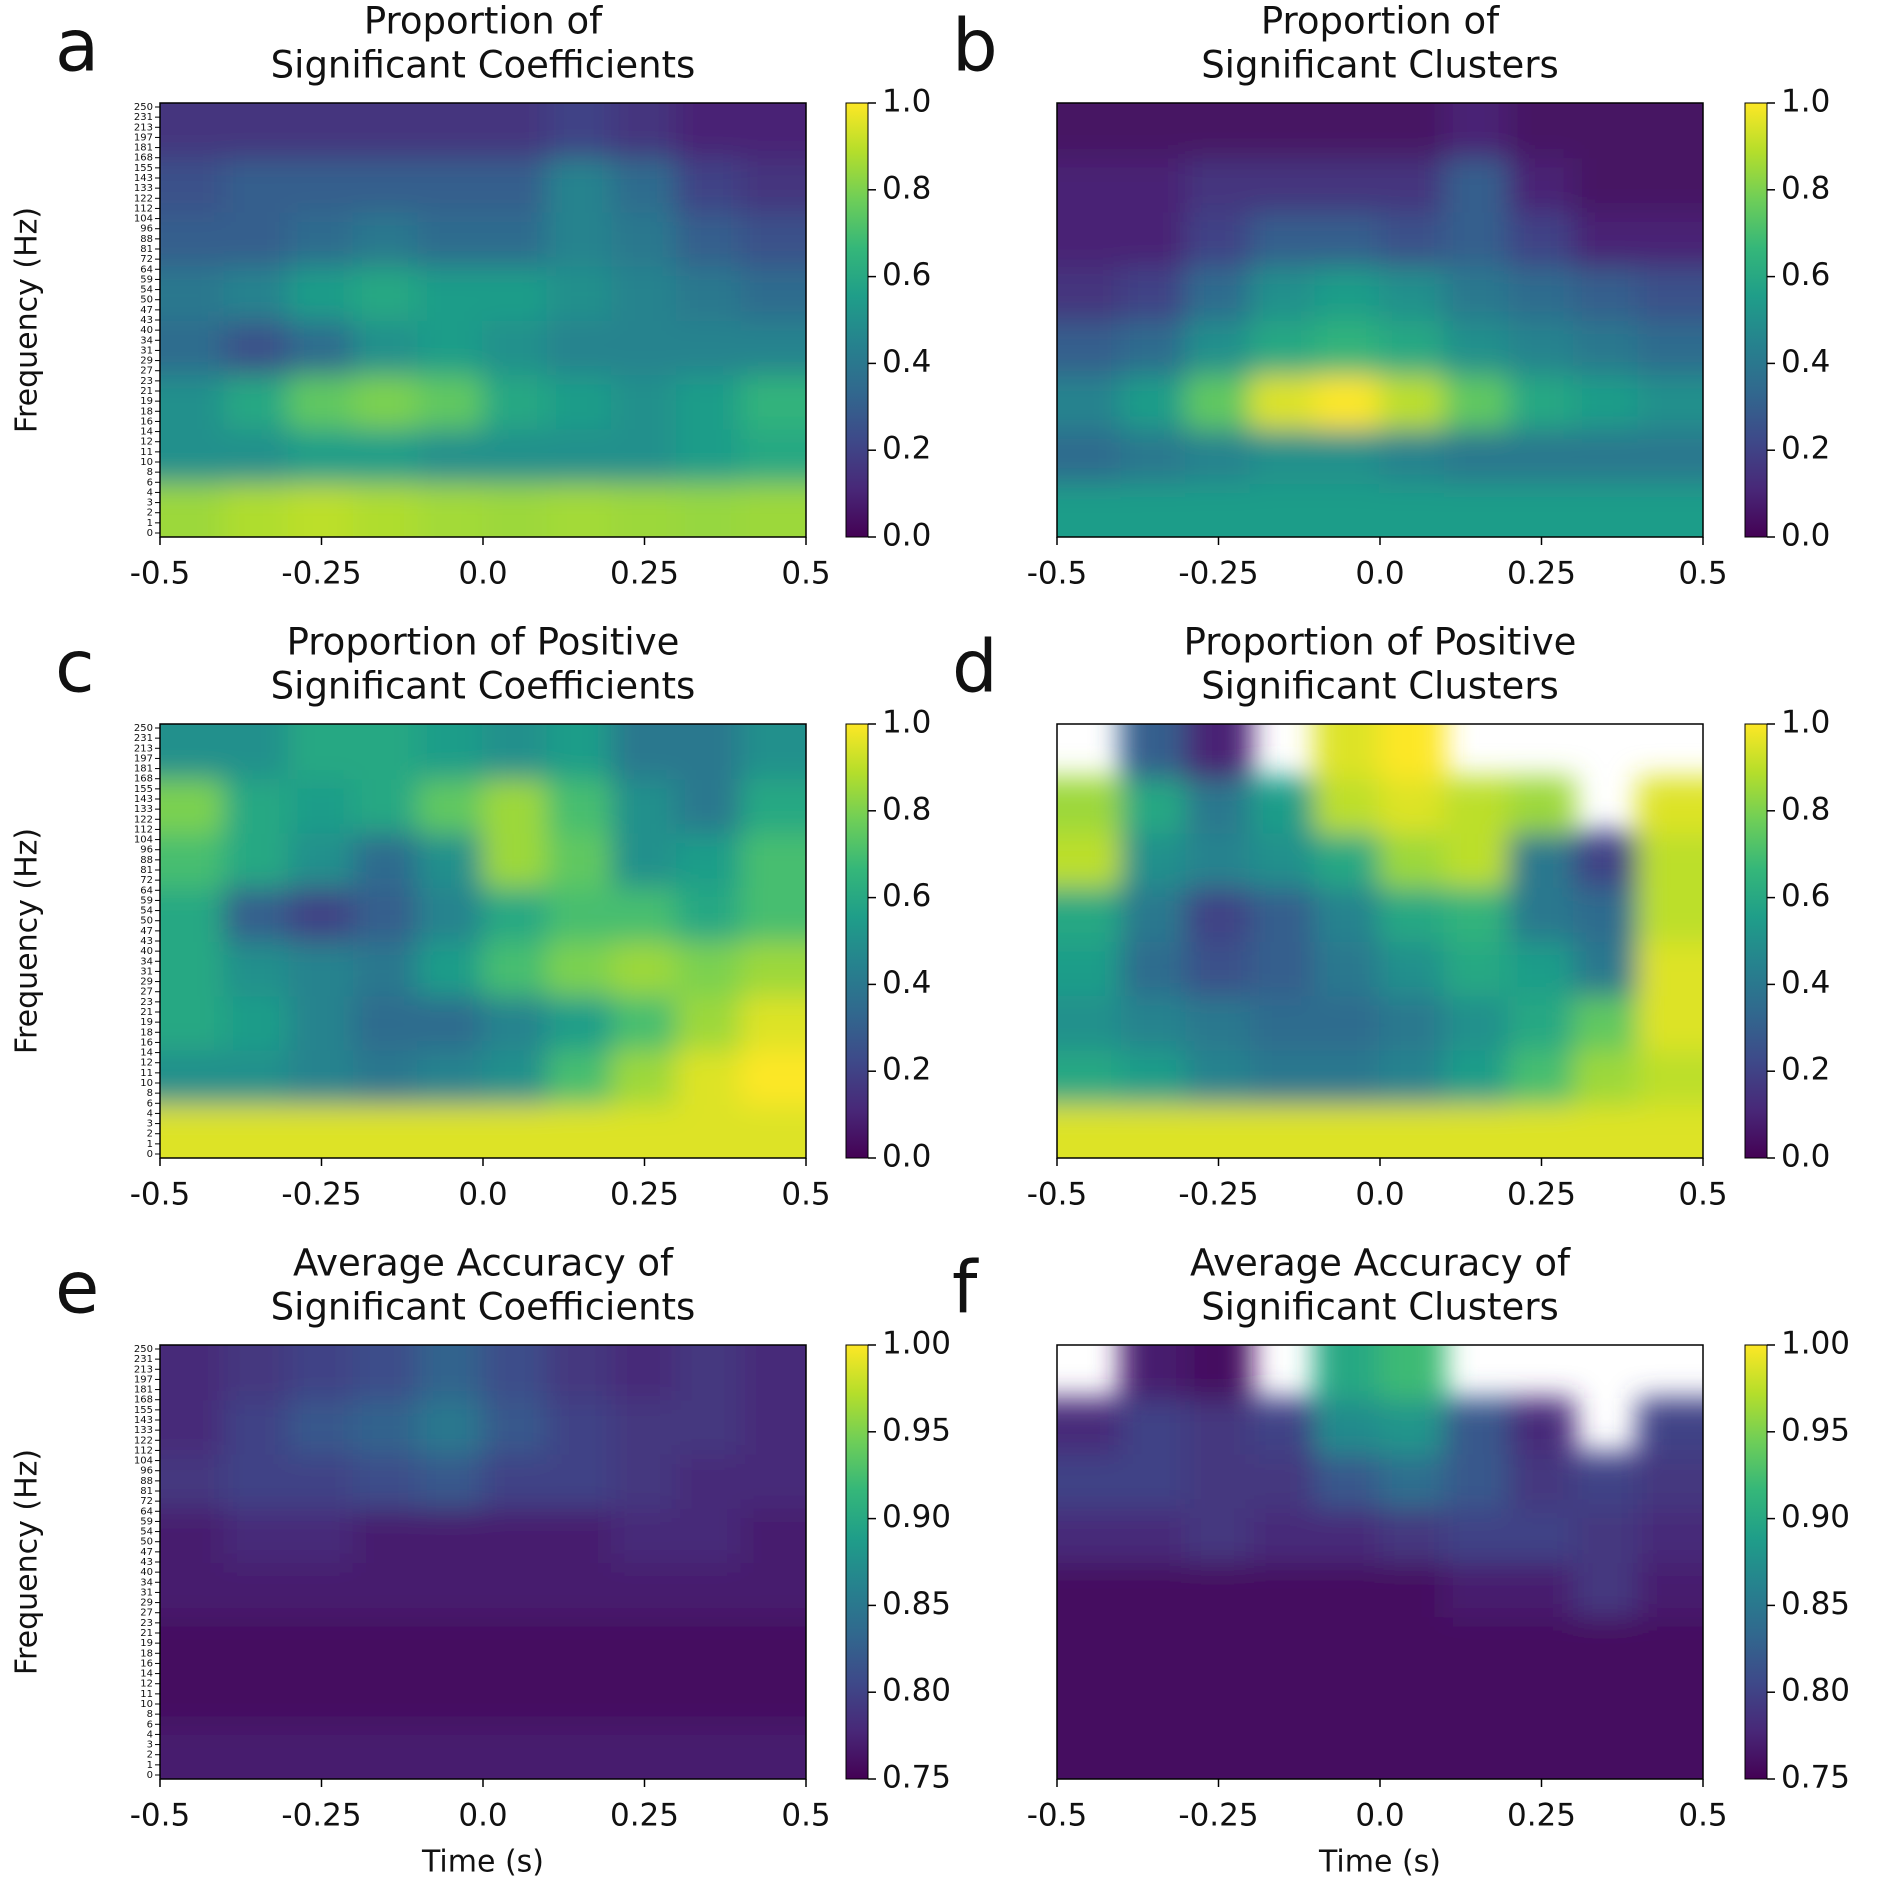 The height and width of the screenshot is (1903, 1878). What do you see at coordinates (146, 1542) in the screenshot?
I see `y-tick-label: 50` at bounding box center [146, 1542].